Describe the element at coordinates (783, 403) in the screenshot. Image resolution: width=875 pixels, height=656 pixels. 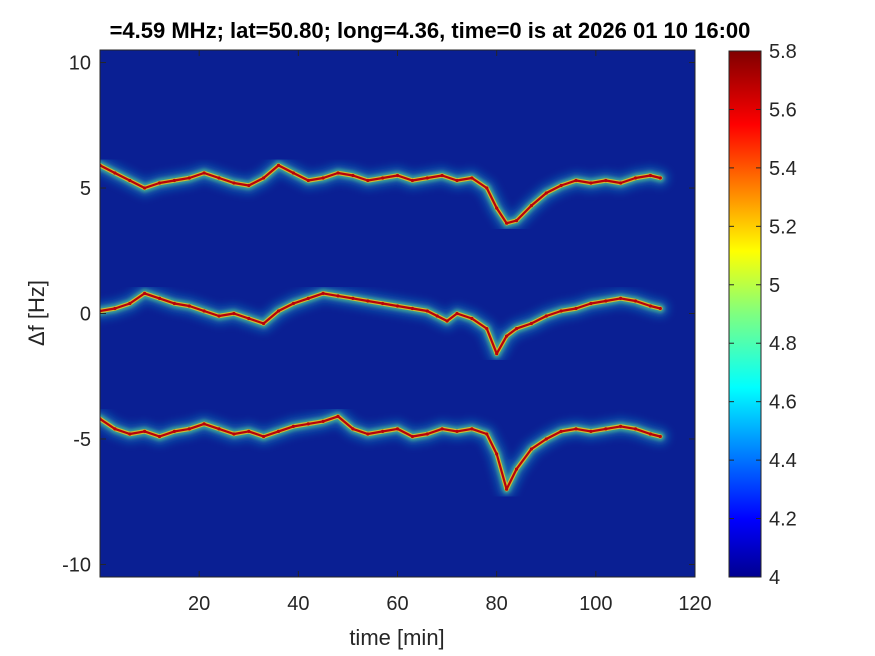
I see `colorbar-tick-label: 4.6` at that location.